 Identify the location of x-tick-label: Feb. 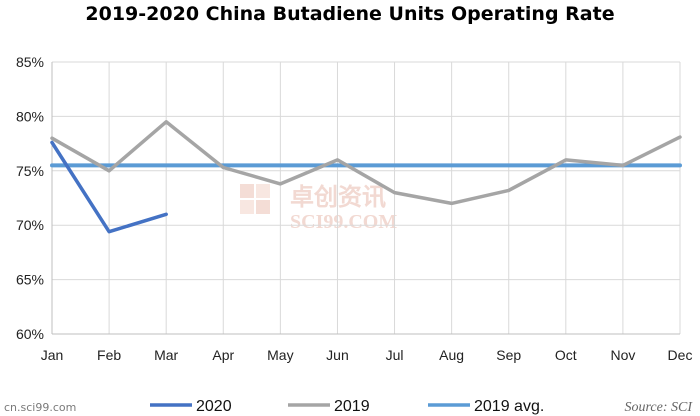
(109, 355).